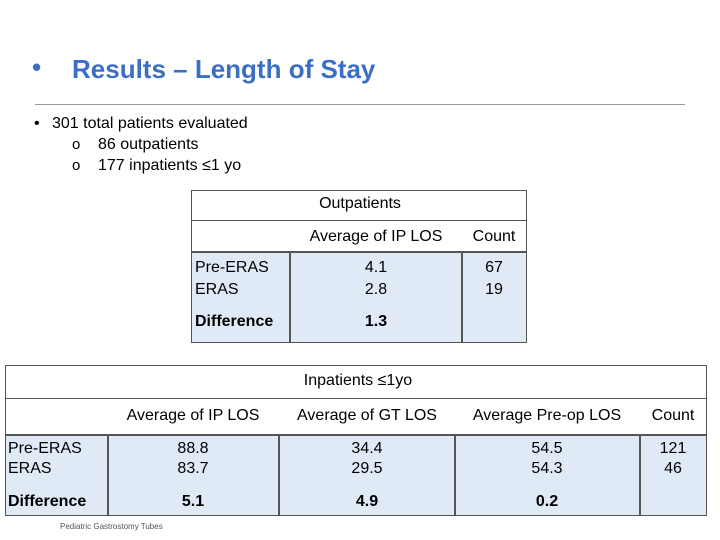 The height and width of the screenshot is (540, 720). Describe the element at coordinates (367, 415) in the screenshot. I see `column-header: Average of GT LOS` at that location.